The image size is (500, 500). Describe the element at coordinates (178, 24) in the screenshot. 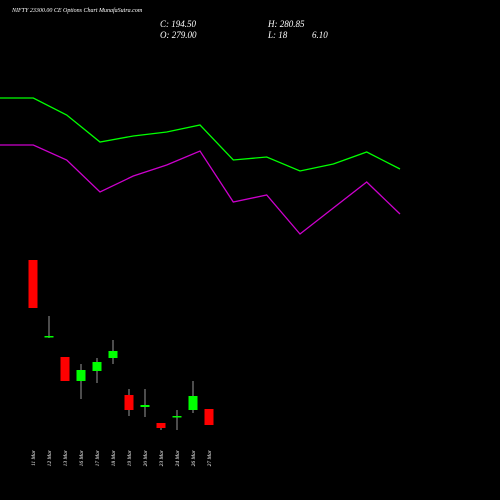

I see `close-label: C: 194.50` at that location.